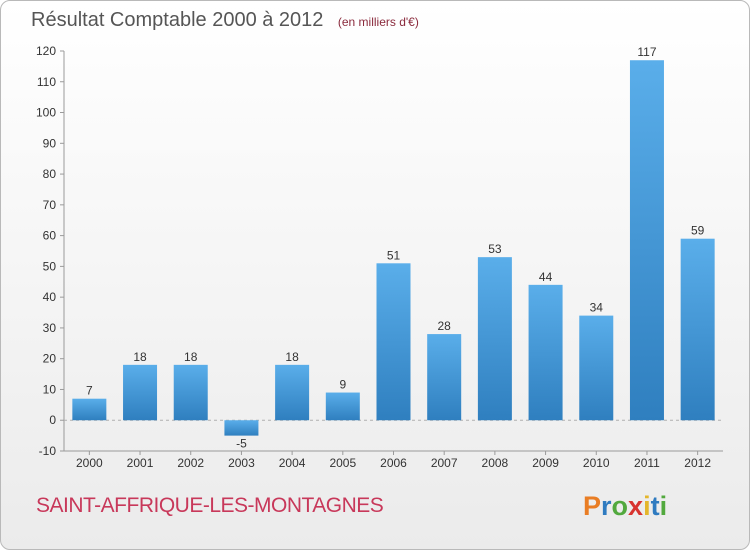 This screenshot has height=550, width=750. I want to click on y-tick-label: 120, so click(46, 51).